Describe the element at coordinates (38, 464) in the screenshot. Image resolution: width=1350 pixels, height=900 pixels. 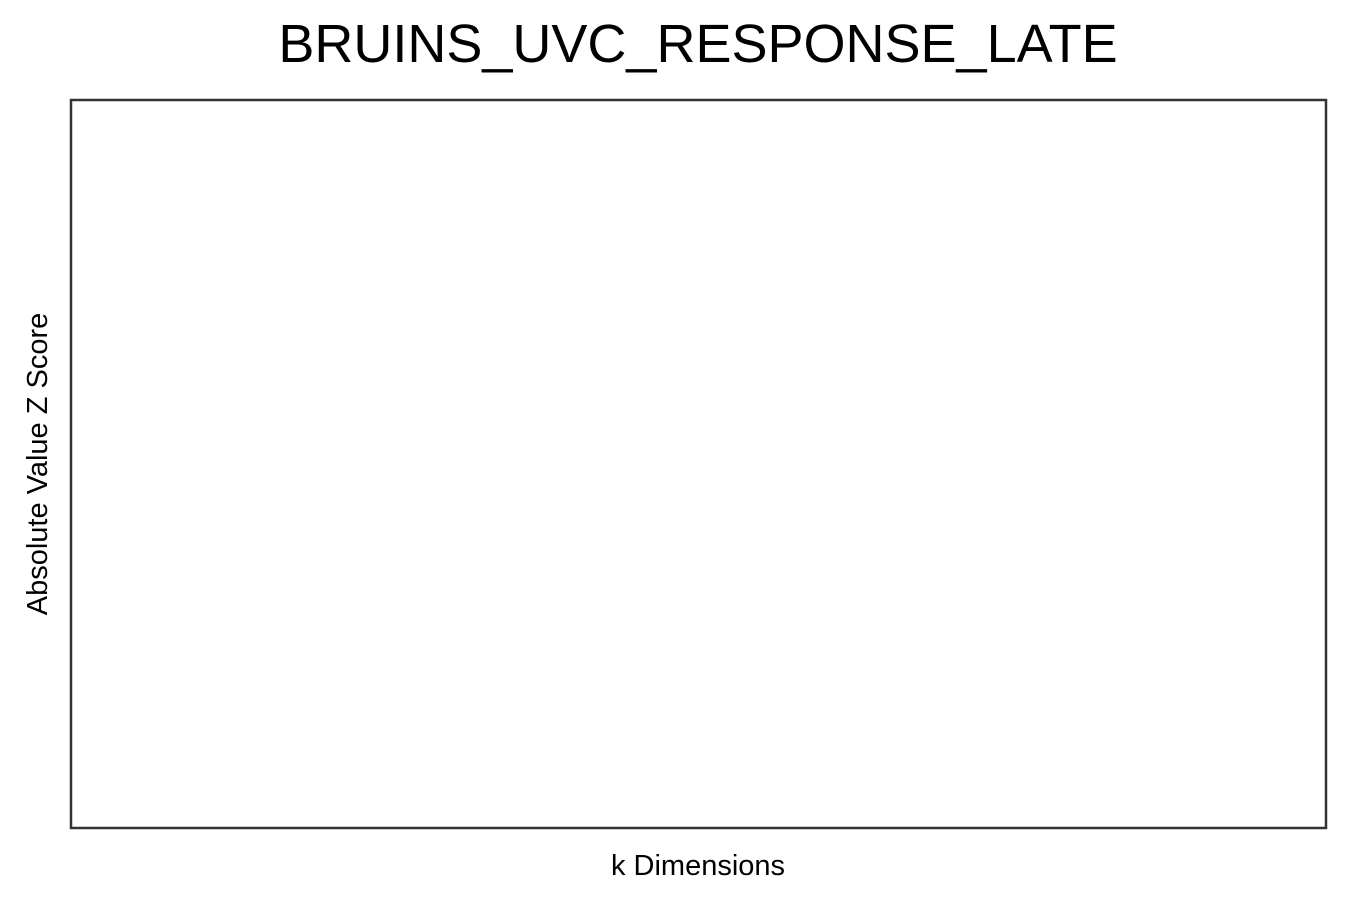
I see `y-axis-label: Absolute Value Z Score` at that location.